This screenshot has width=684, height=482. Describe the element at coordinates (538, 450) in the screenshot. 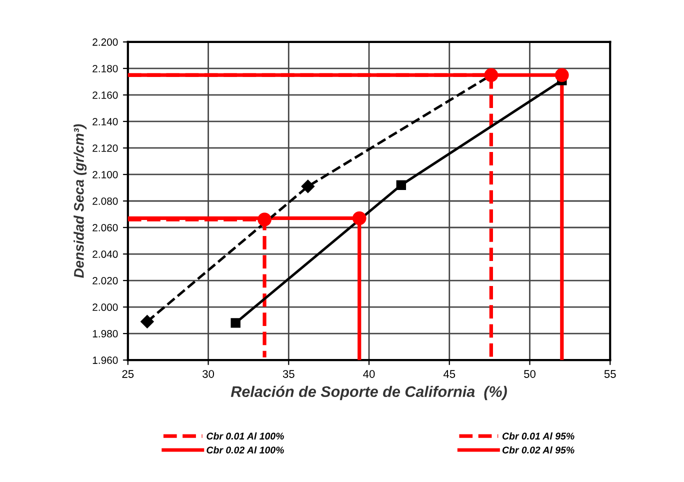

I see `legend-label: Cbr 0.02 Al 95%` at that location.